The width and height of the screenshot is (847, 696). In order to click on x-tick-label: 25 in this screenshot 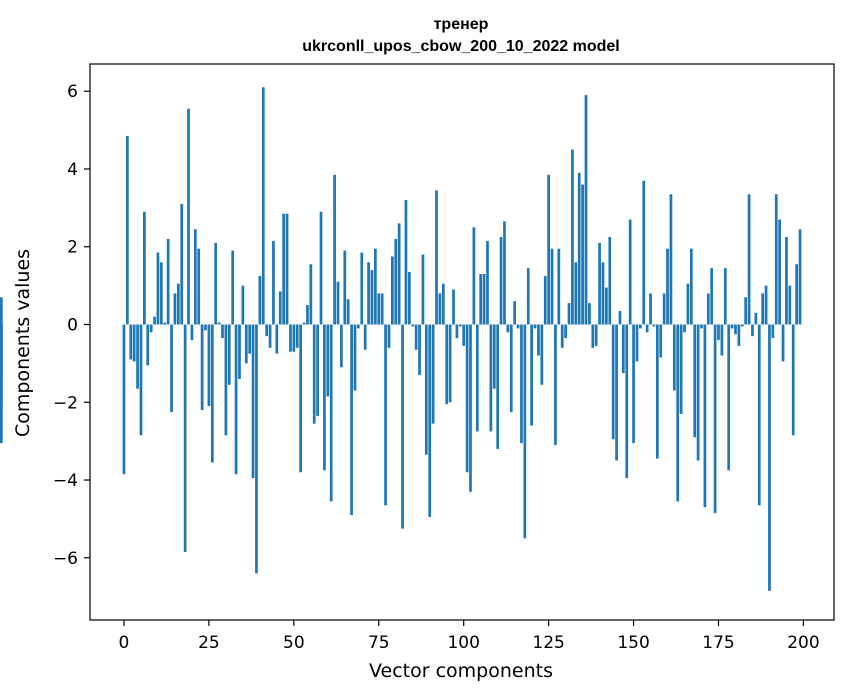, I will do `click(209, 643)`.